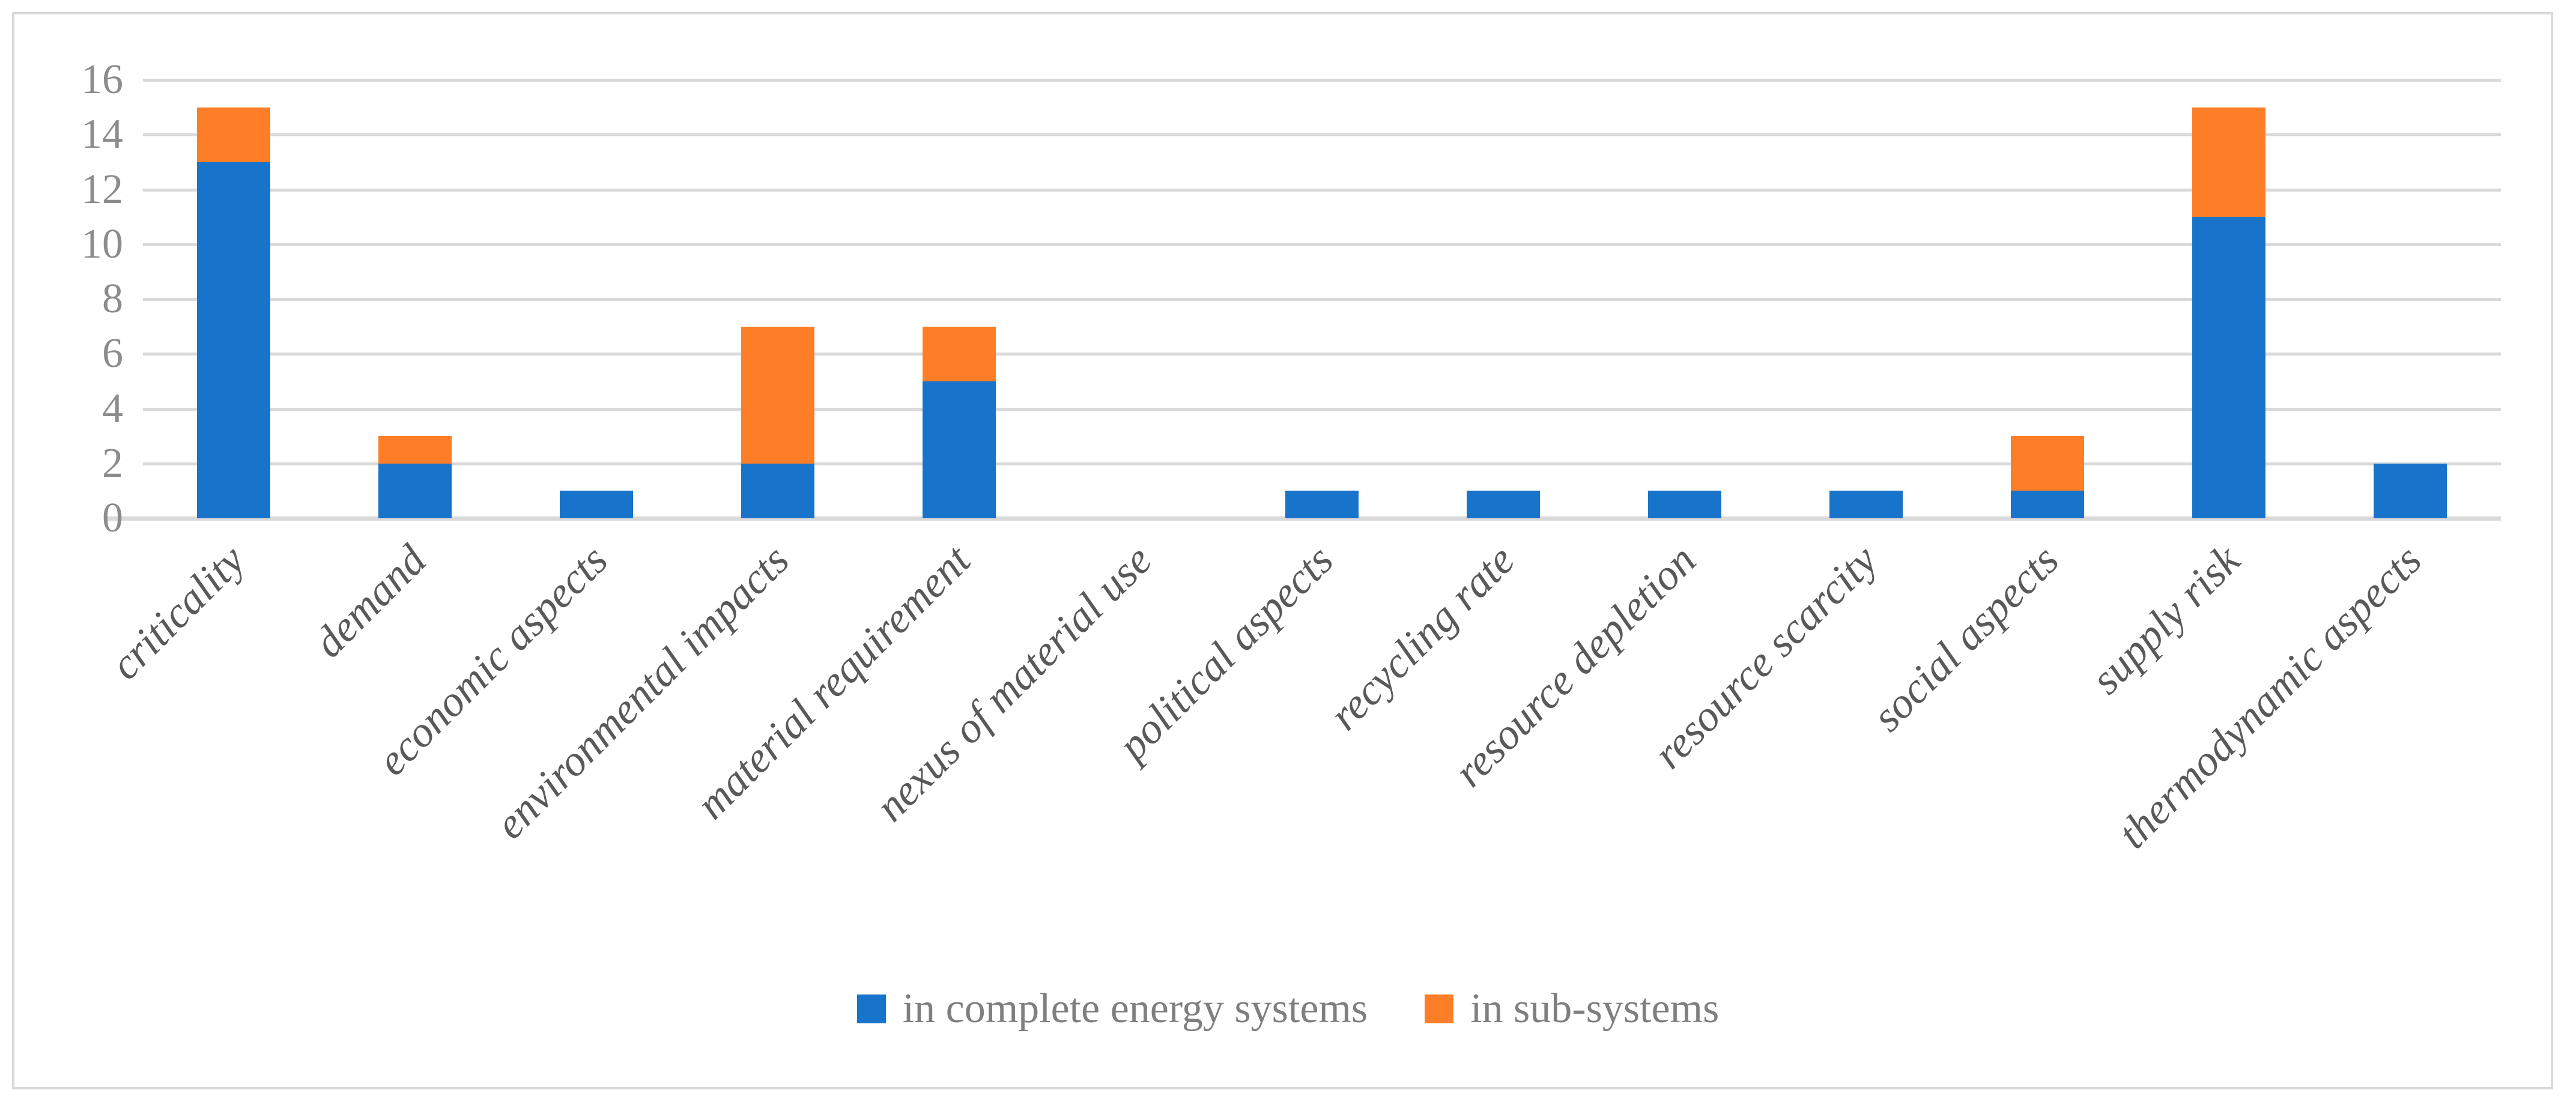  What do you see at coordinates (102, 134) in the screenshot?
I see `y-axis-tick-label: 14` at bounding box center [102, 134].